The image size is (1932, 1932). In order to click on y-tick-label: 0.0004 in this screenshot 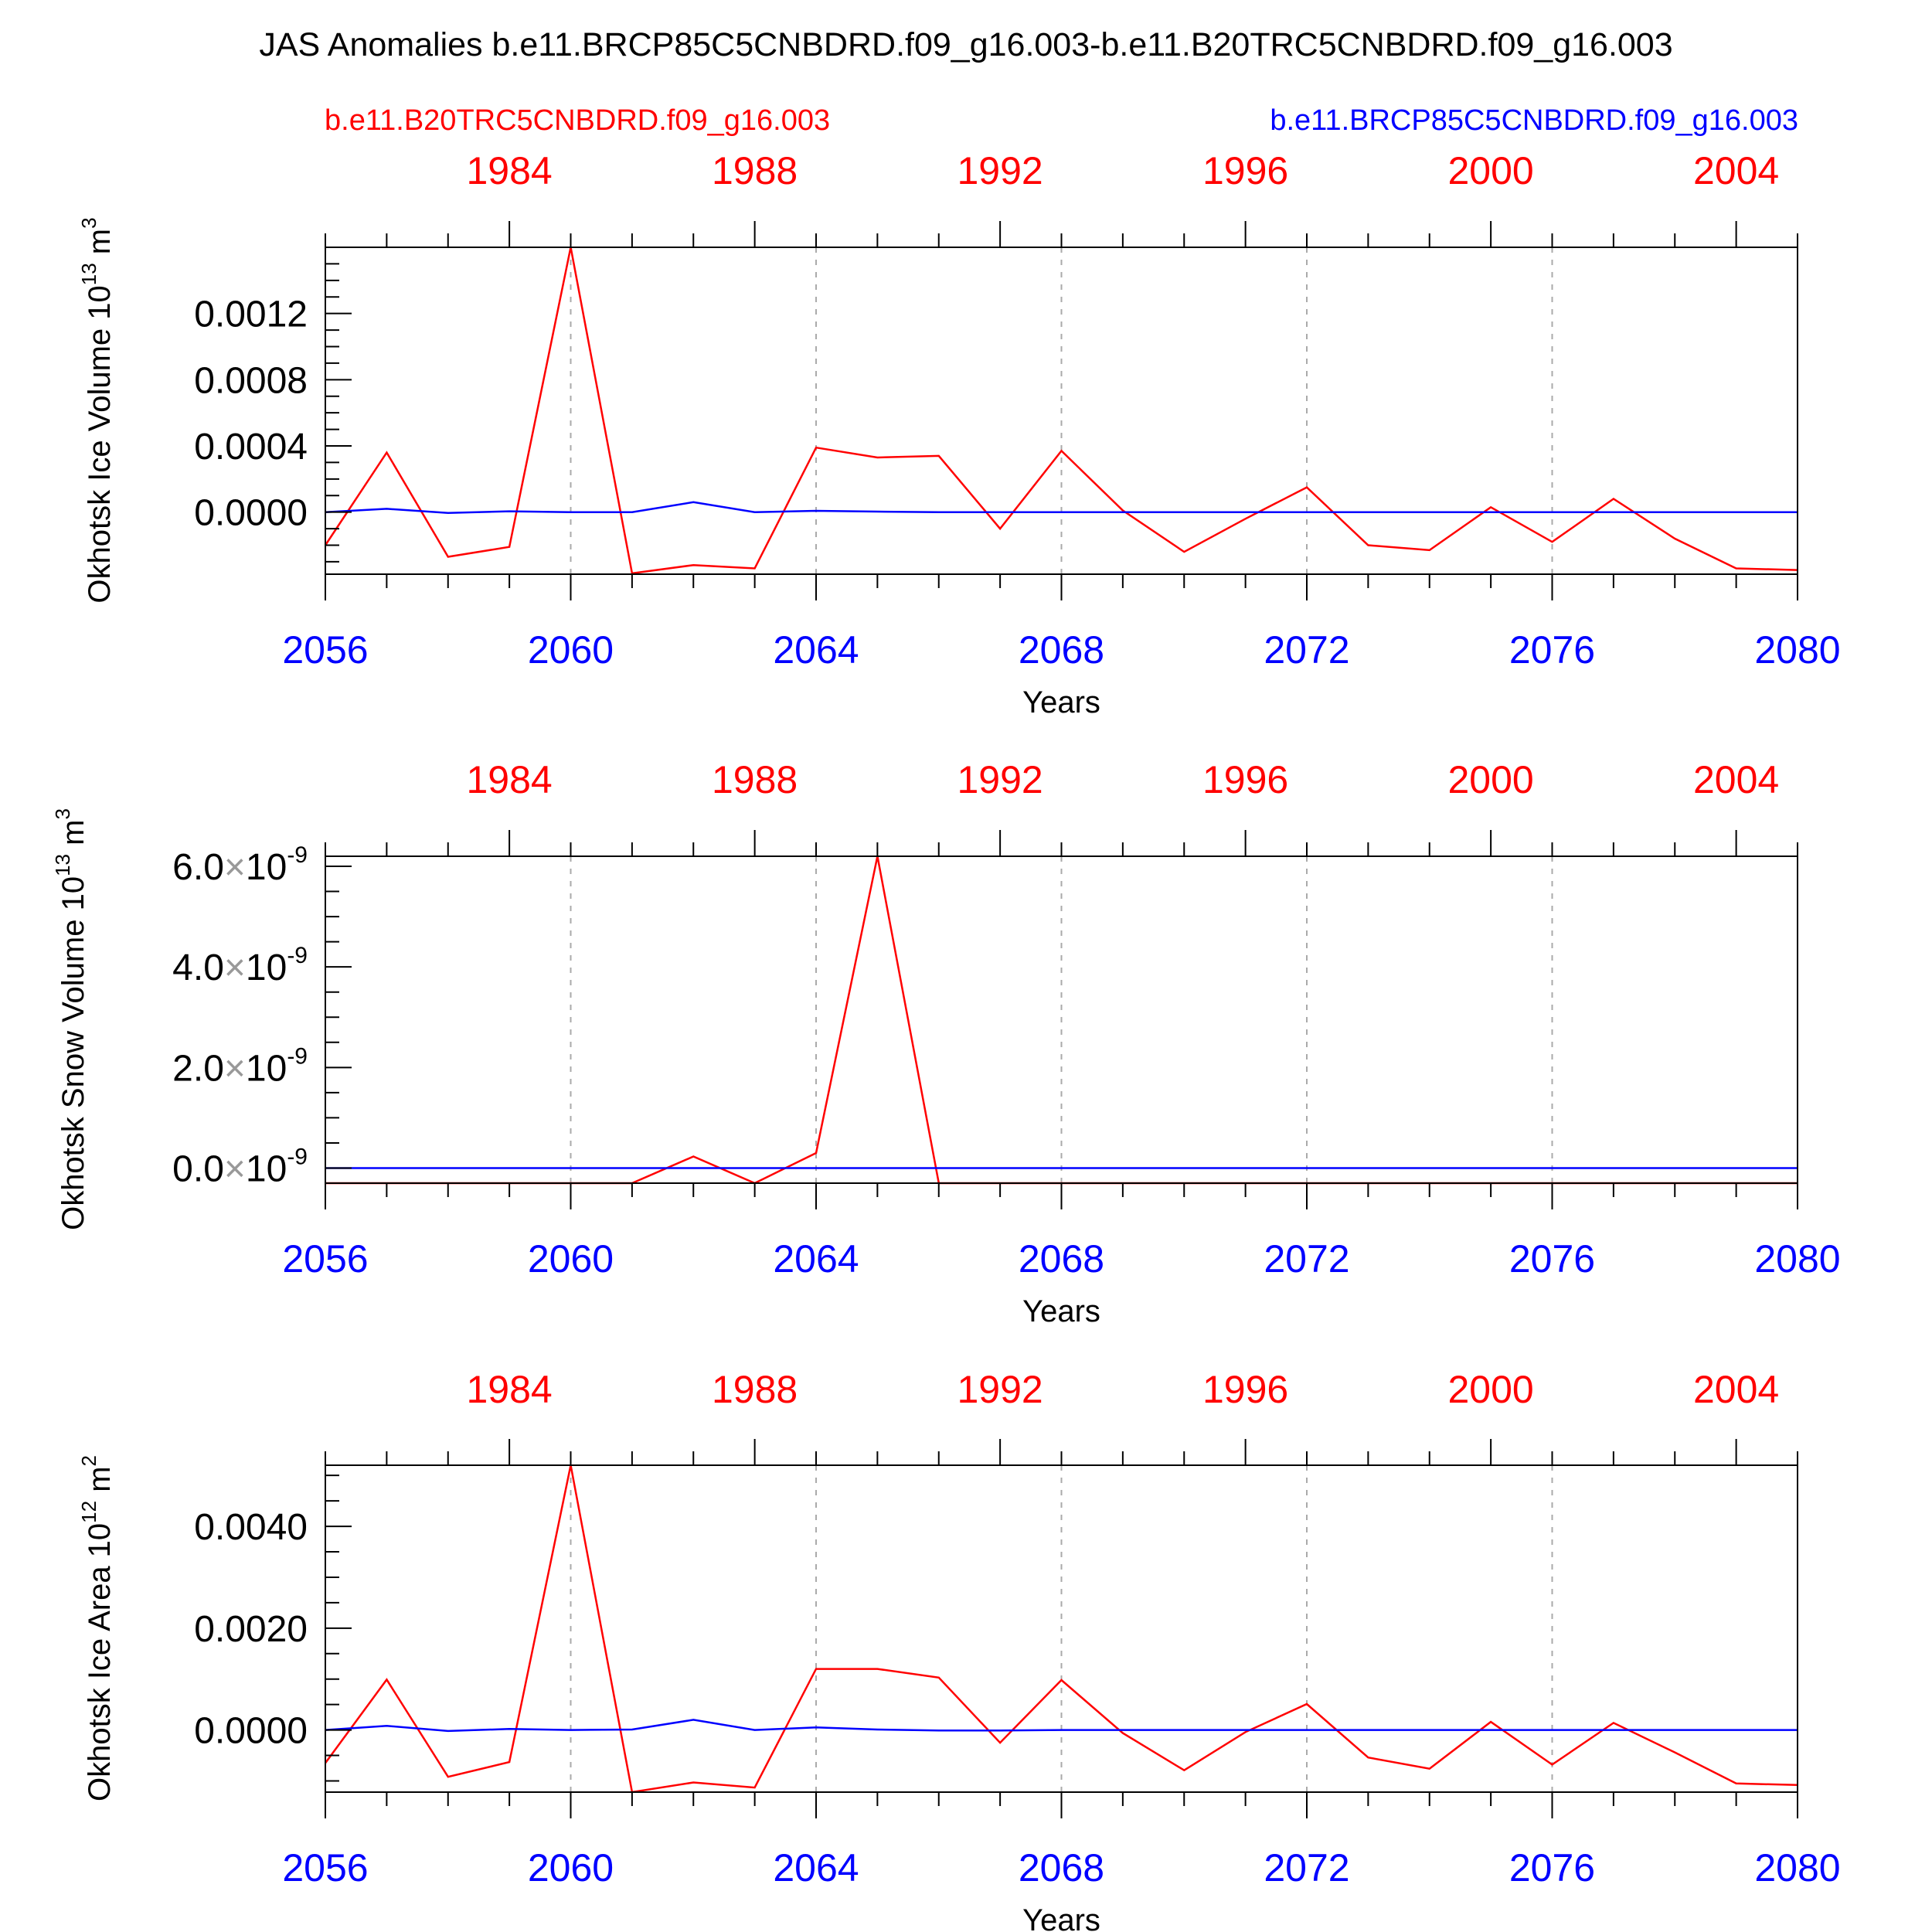, I will do `click(251, 447)`.